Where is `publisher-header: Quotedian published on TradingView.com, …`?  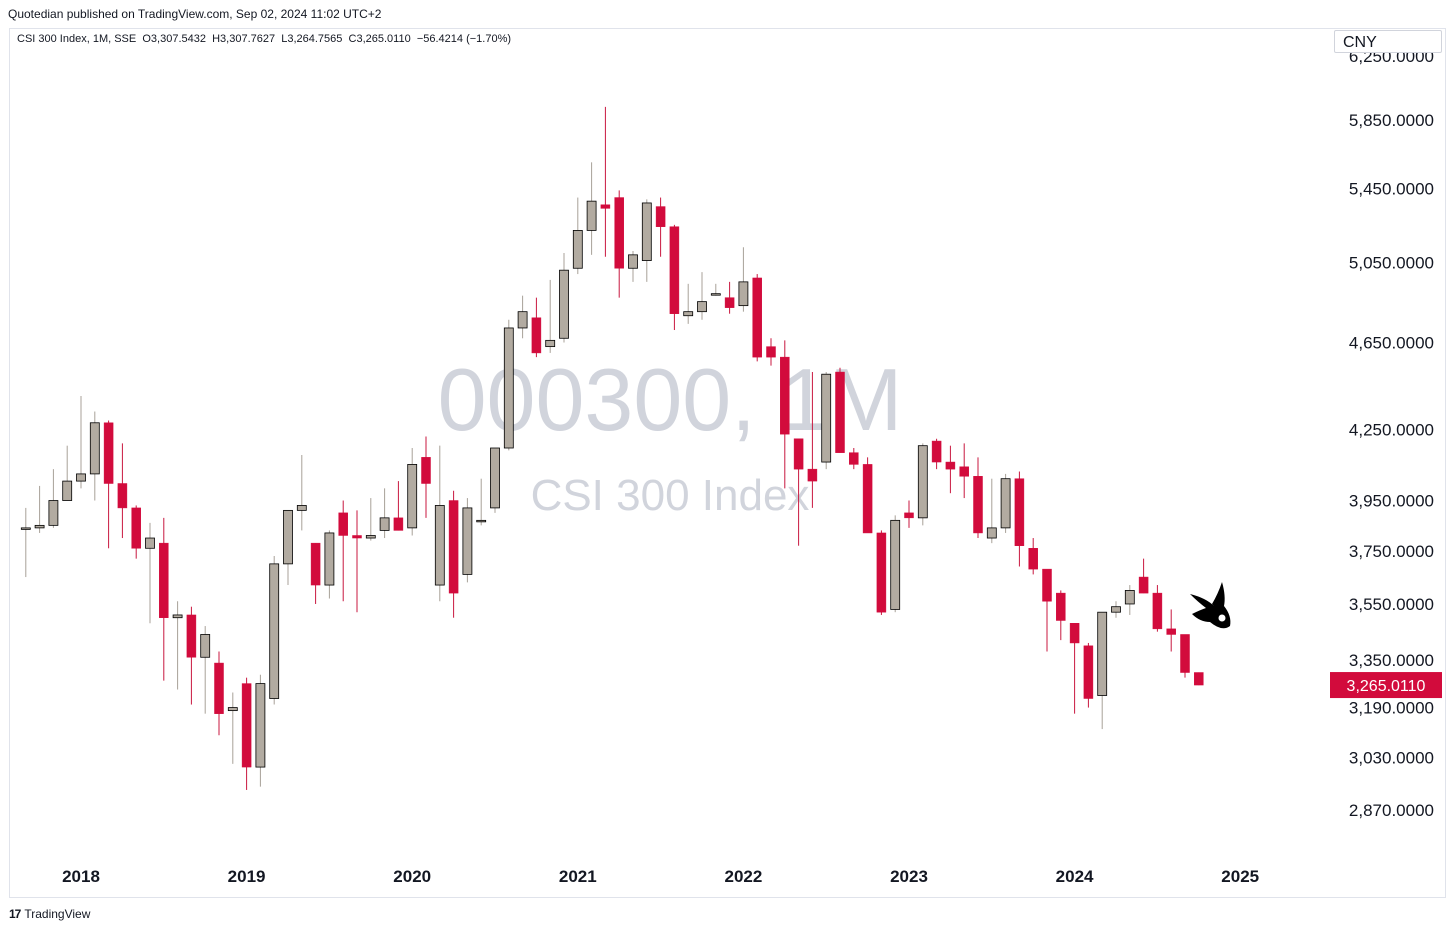 publisher-header: Quotedian published on TradingView.com, … is located at coordinates (195, 14).